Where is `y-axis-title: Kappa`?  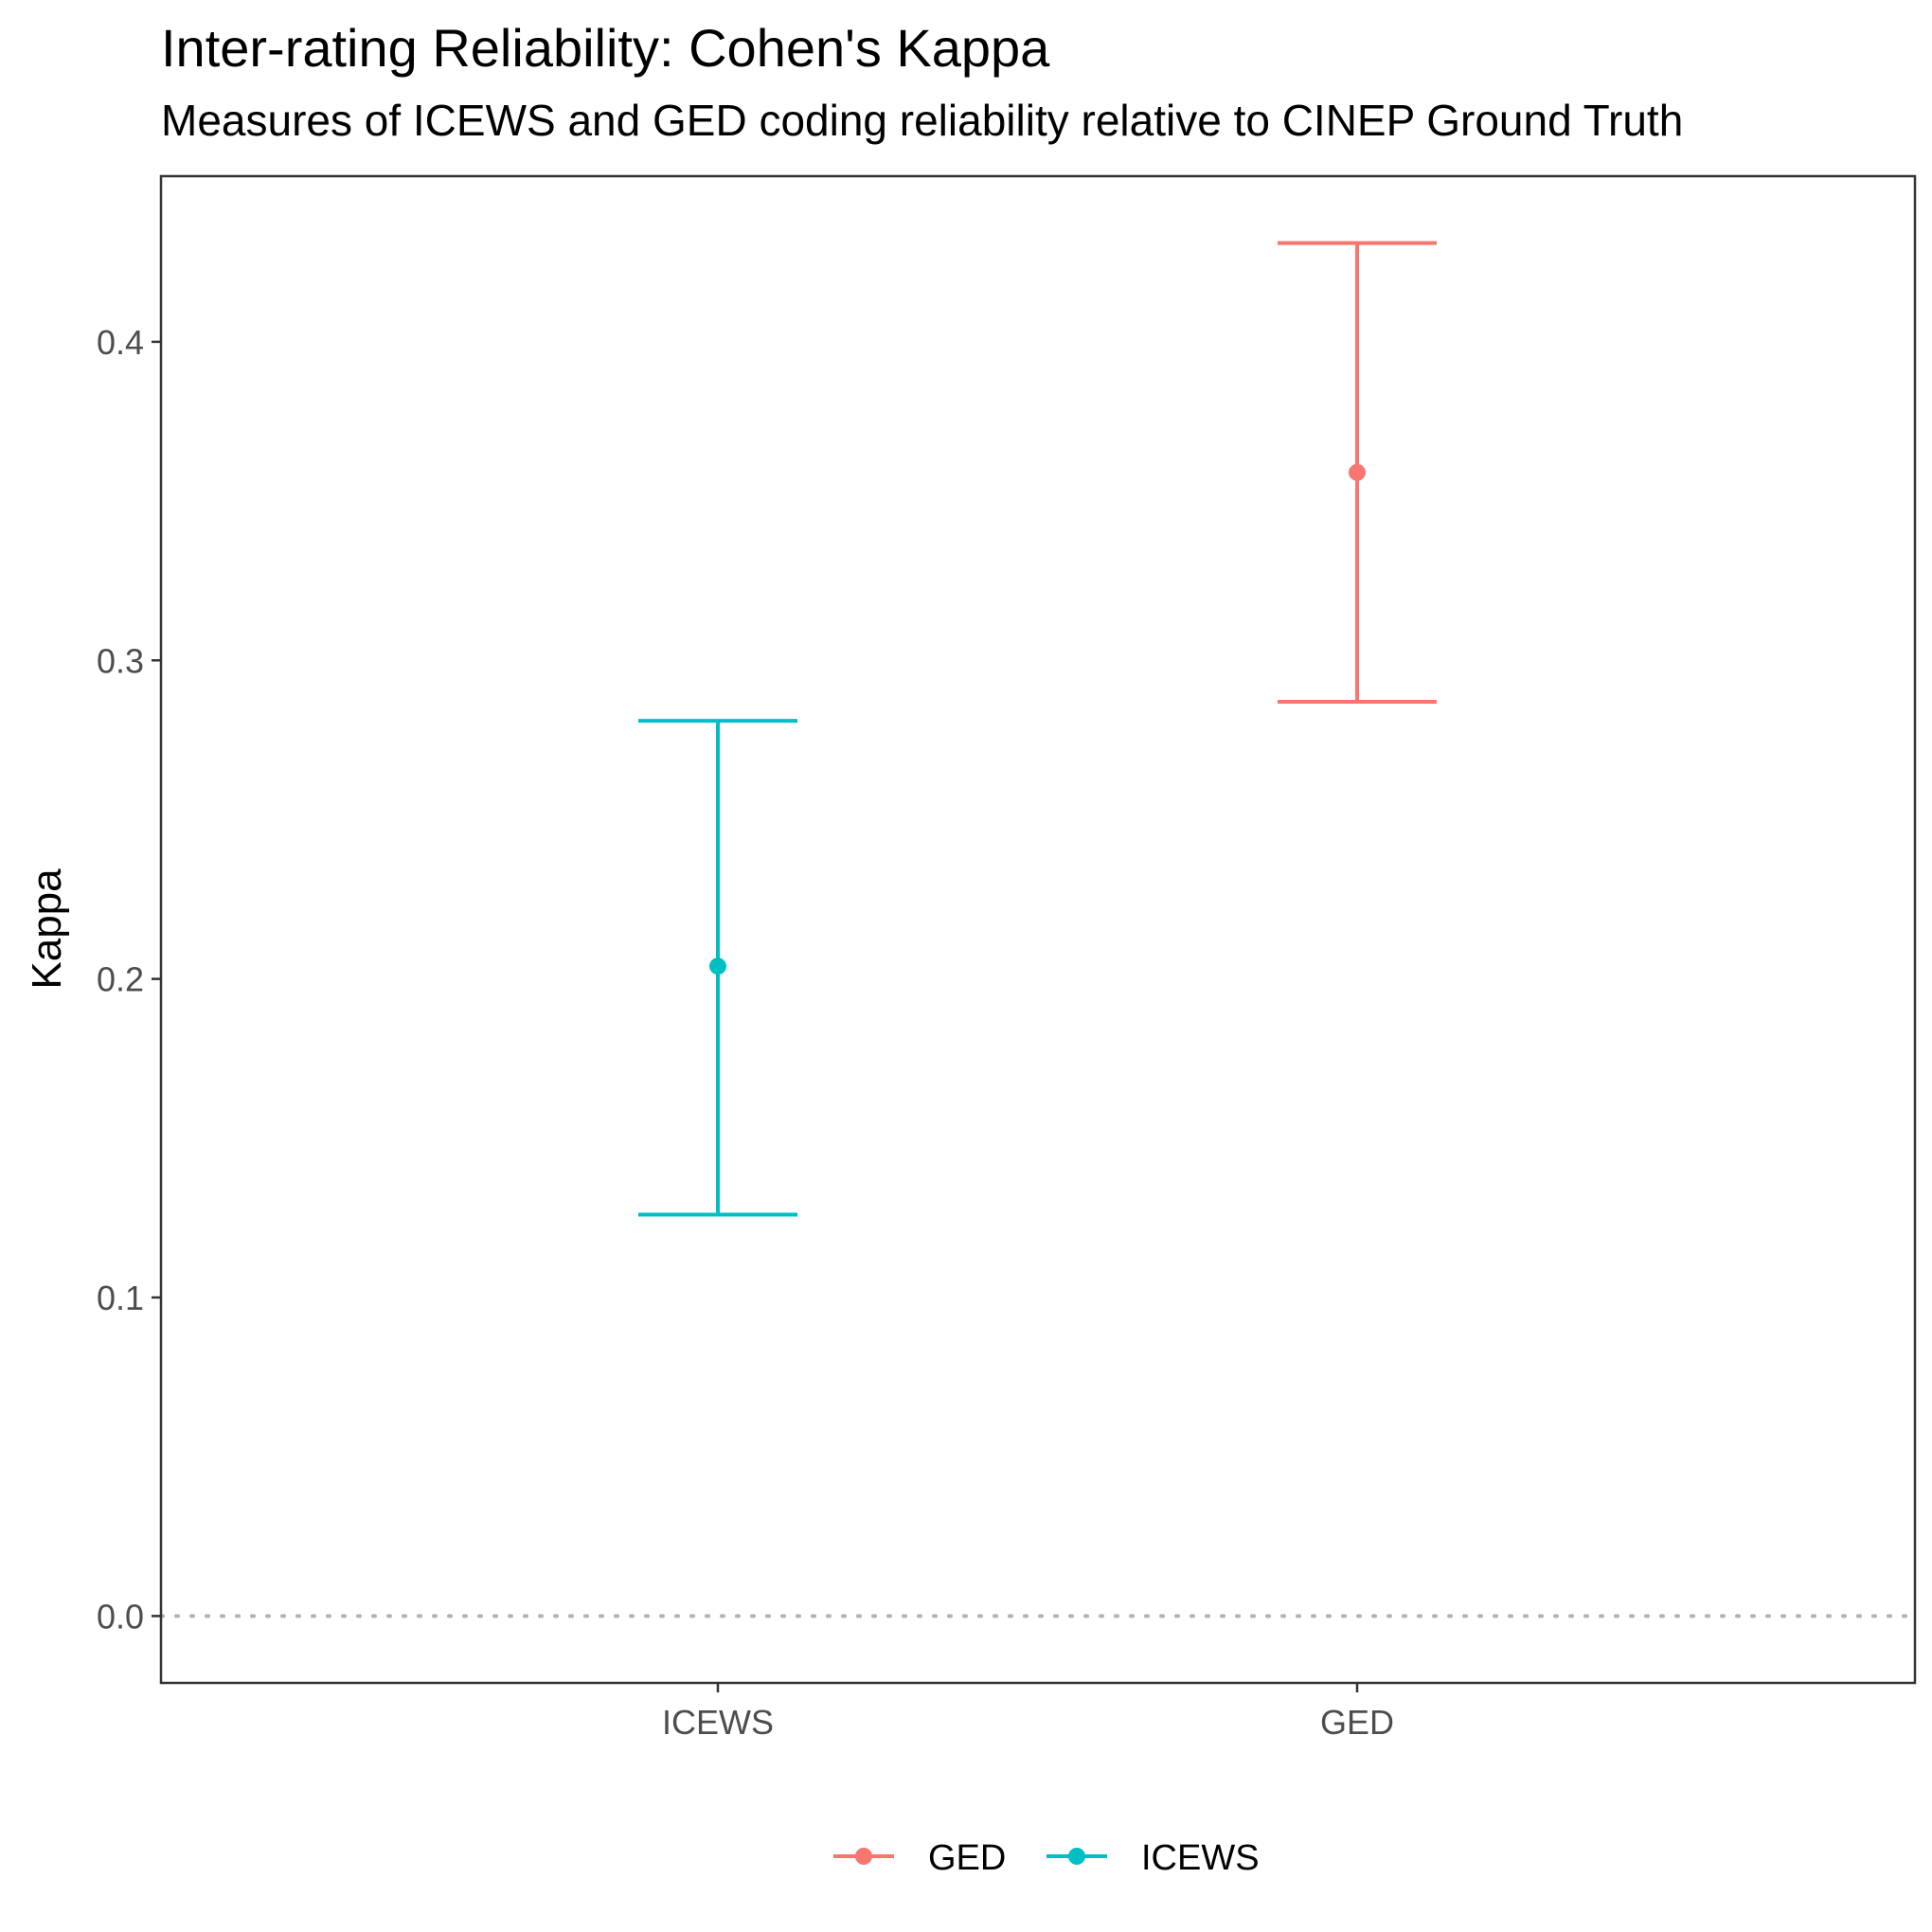 y-axis-title: Kappa is located at coordinates (47, 929).